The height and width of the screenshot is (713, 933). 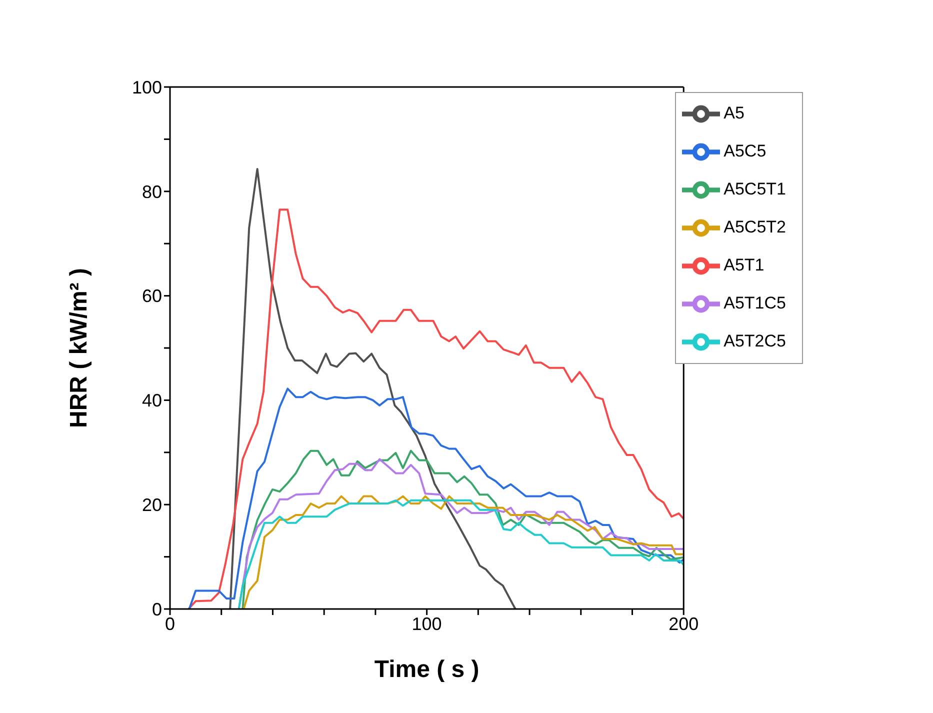 What do you see at coordinates (755, 188) in the screenshot?
I see `legend-label: A5C5T1` at bounding box center [755, 188].